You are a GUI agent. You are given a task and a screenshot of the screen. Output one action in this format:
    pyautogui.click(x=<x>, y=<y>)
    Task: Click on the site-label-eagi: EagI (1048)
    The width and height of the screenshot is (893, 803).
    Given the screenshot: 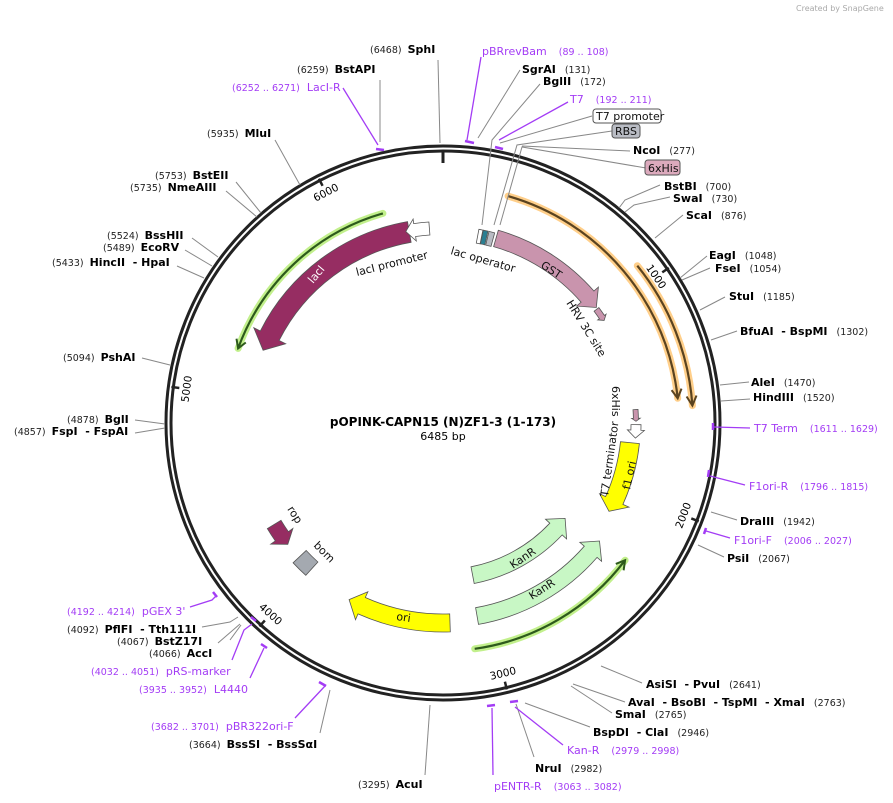 What is the action you would take?
    pyautogui.click(x=743, y=255)
    